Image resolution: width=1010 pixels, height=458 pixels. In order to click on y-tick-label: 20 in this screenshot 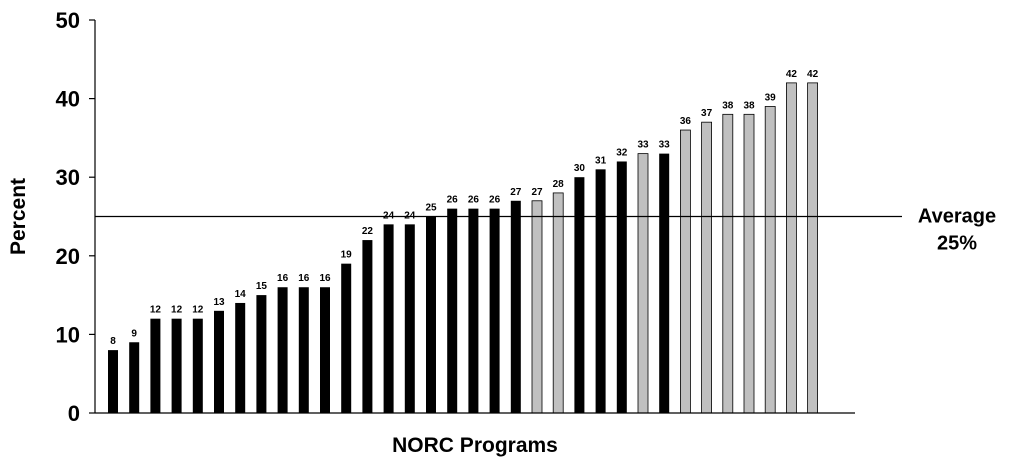, I will do `click(68, 256)`.